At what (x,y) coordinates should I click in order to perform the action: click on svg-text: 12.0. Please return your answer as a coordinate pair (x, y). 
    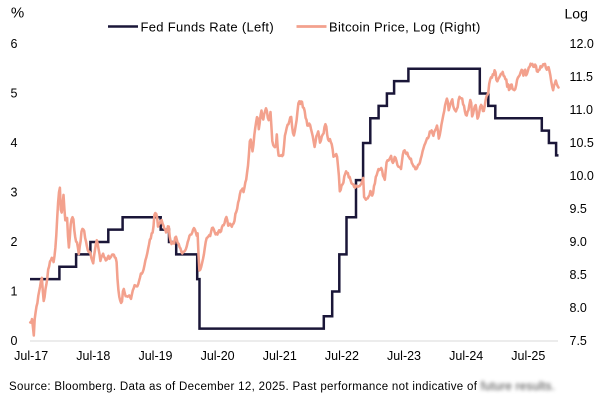
    Looking at the image, I should click on (582, 44).